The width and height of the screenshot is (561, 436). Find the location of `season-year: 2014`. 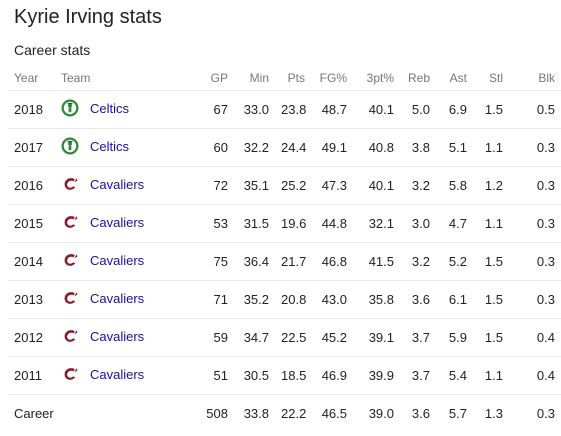

season-year: 2014 is located at coordinates (31, 261).